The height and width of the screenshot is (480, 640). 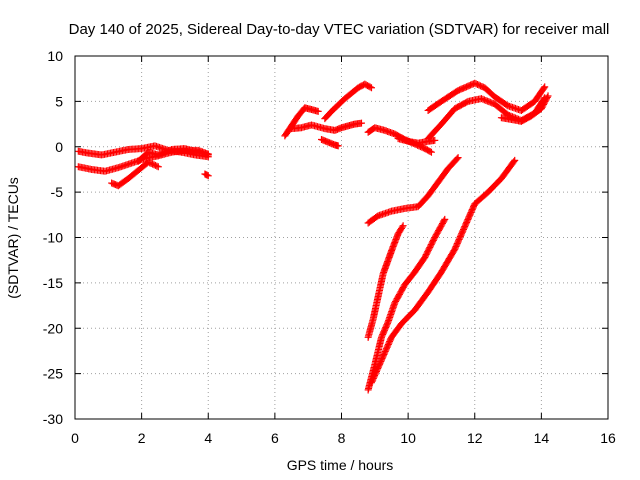 I want to click on x-tick-label: 16, so click(x=608, y=438).